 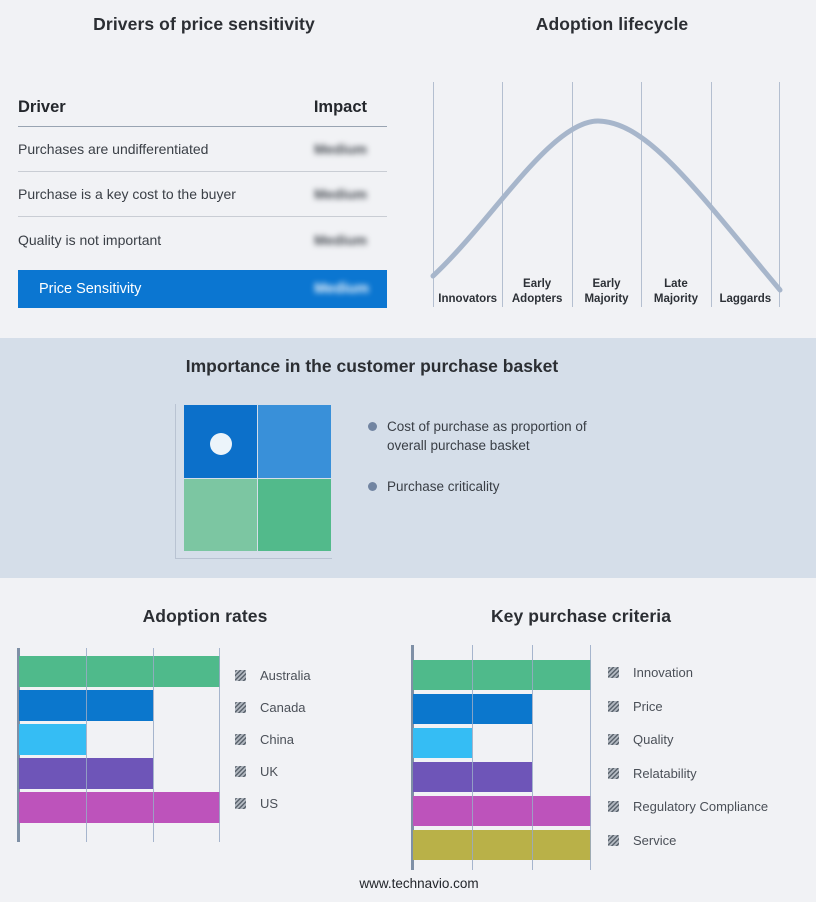 I want to click on drivers-panel-title: Drivers of price sensitivity, so click(x=204, y=24).